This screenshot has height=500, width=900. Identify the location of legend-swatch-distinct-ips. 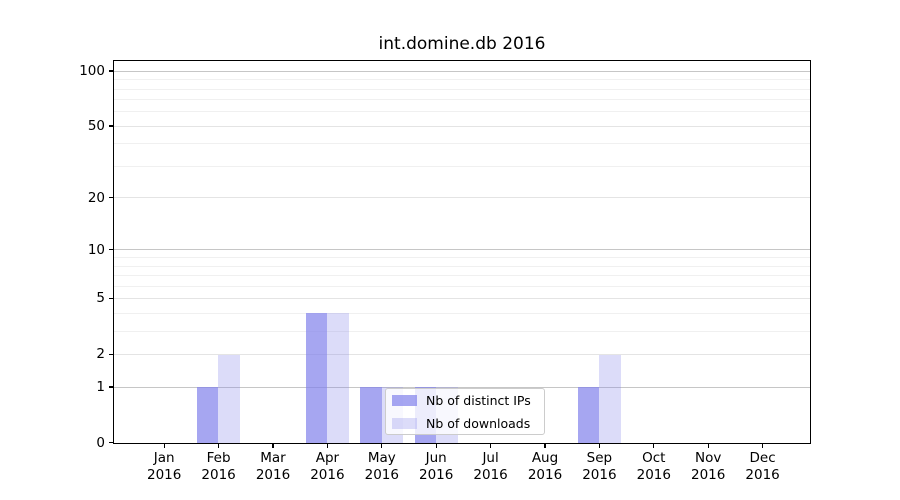
(404, 401).